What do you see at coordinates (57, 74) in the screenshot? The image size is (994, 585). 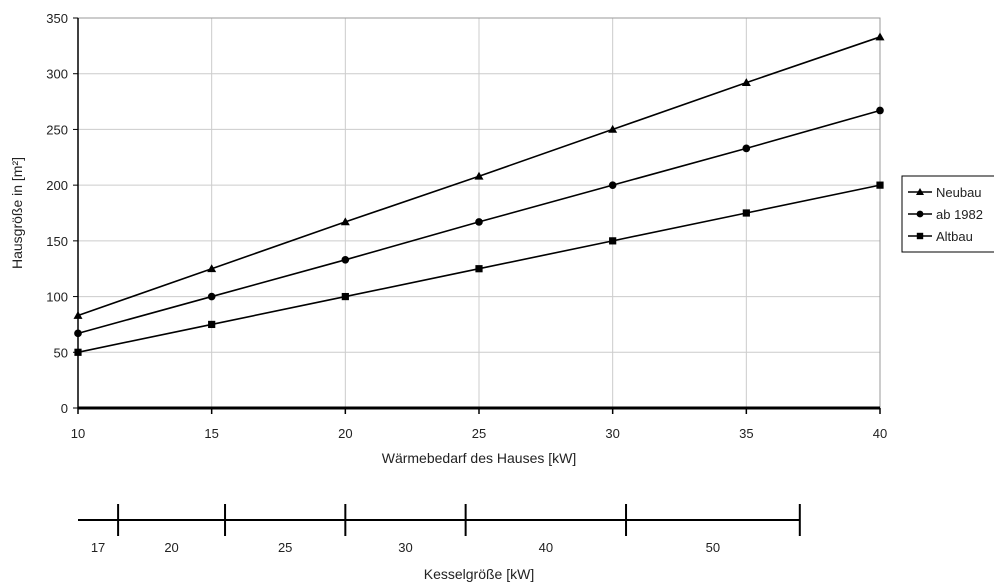 I see `y-tick-label: 300` at bounding box center [57, 74].